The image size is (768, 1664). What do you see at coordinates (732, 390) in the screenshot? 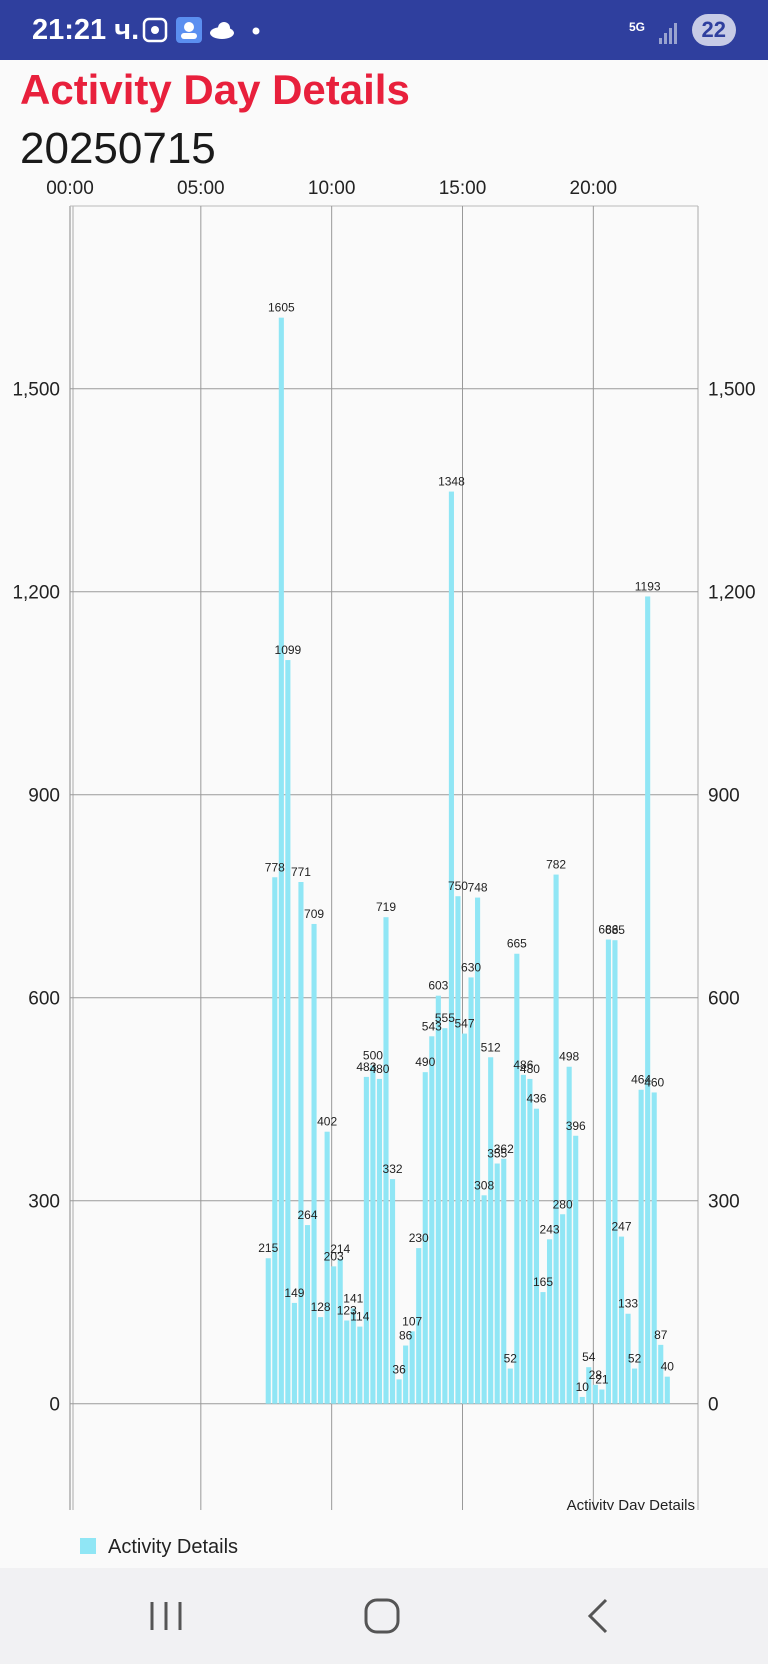
I see `y-tick-label-right: 1,500` at bounding box center [732, 390].